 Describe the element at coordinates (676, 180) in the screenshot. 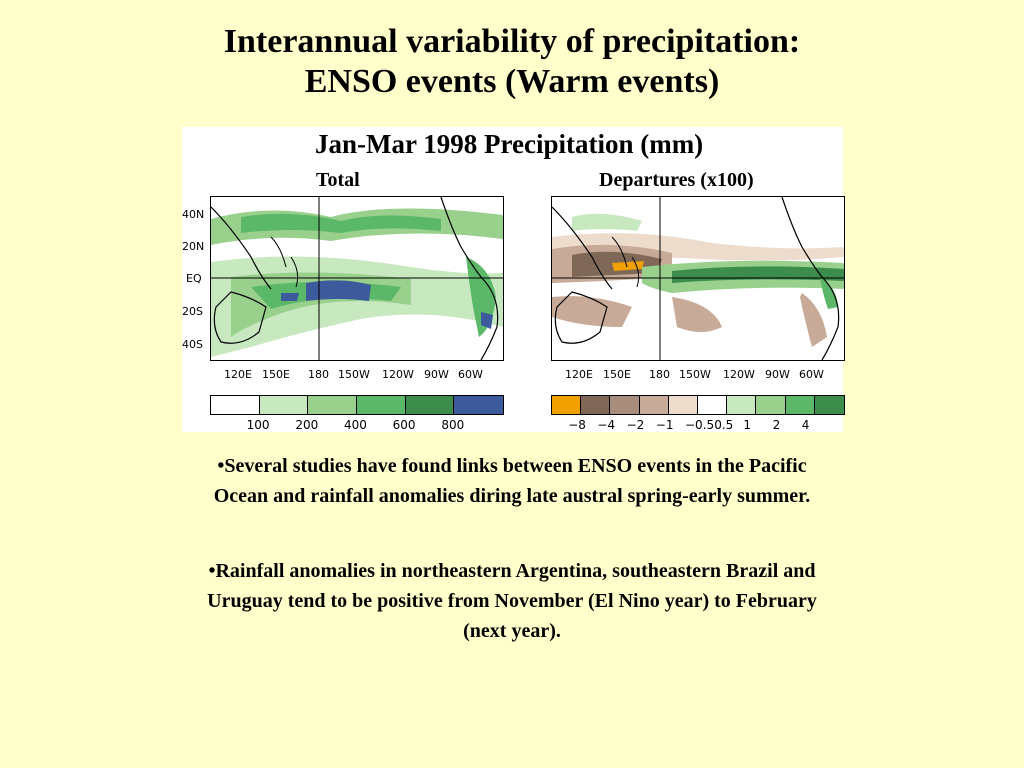

I see `departures-panel-label: Departures (x100)` at that location.